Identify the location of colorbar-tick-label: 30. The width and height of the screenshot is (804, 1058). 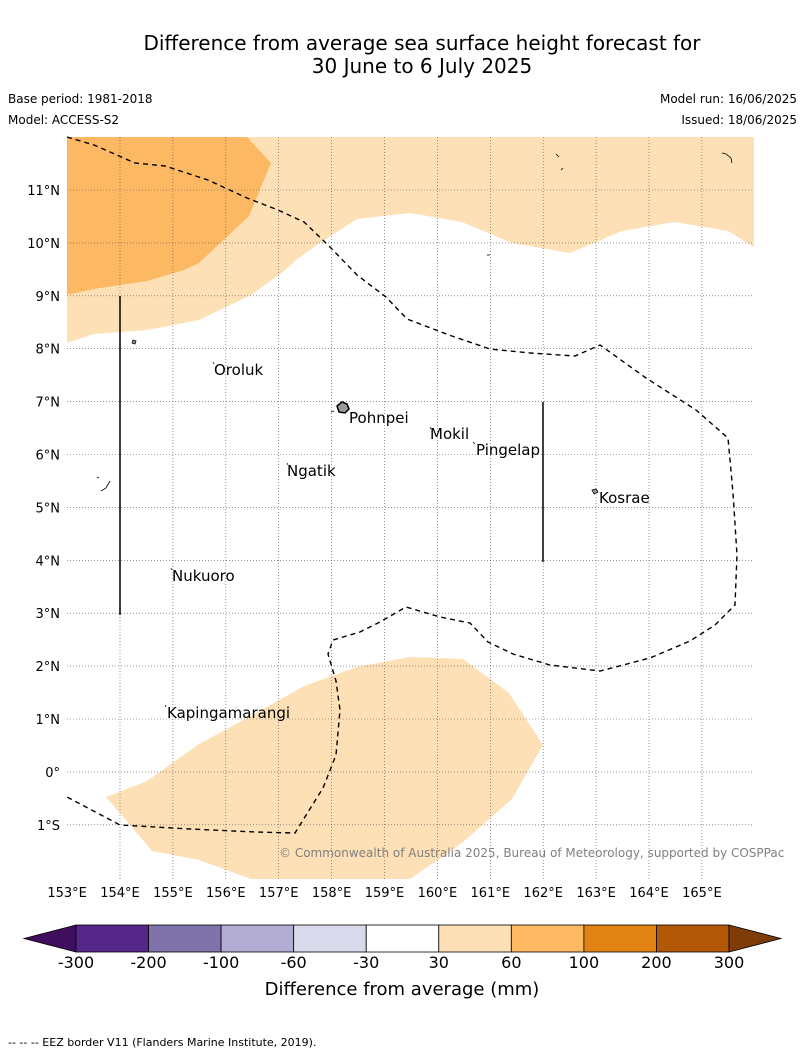
(438, 962).